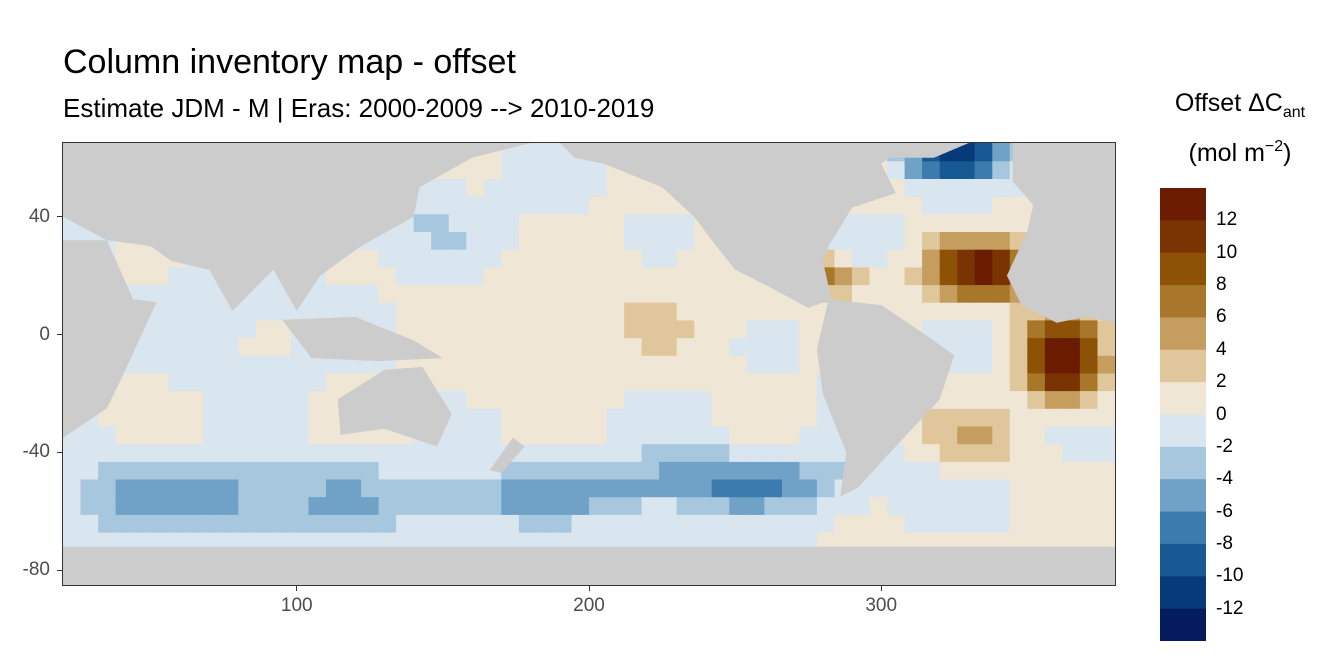 The width and height of the screenshot is (1344, 672). I want to click on indonesia-land, so click(362, 339).